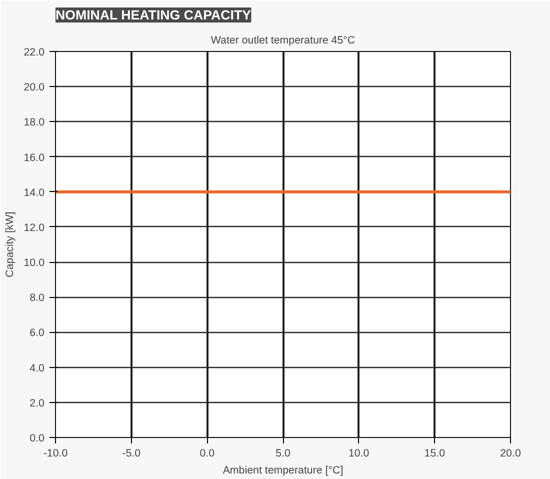 The width and height of the screenshot is (550, 479). Describe the element at coordinates (283, 40) in the screenshot. I see `chart-subtitle: Water outlet temperature 45°C` at that location.